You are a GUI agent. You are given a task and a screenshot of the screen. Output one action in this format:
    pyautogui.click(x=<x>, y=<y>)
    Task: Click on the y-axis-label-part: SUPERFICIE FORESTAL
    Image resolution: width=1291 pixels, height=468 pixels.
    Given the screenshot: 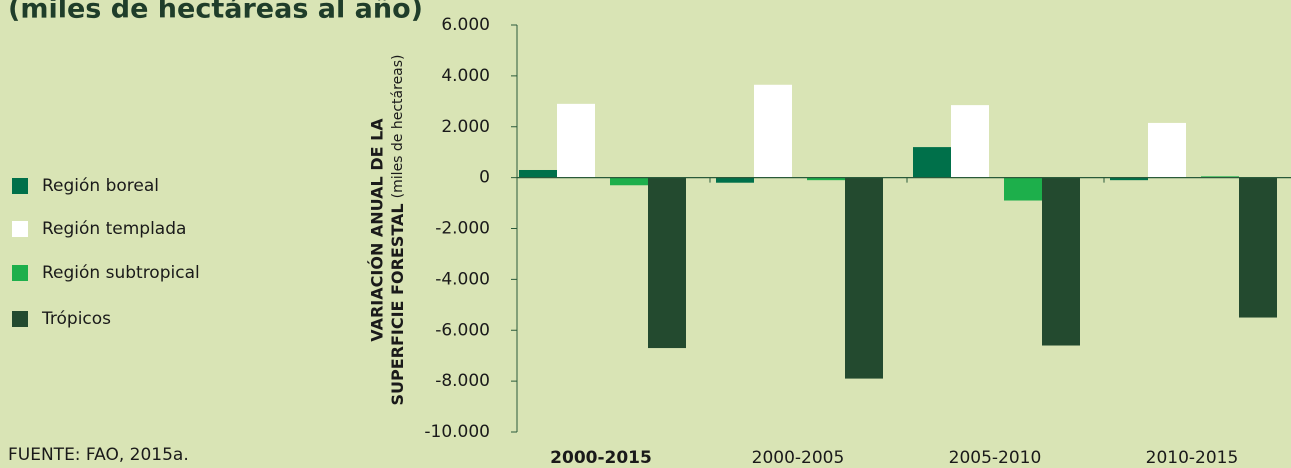 What is the action you would take?
    pyautogui.click(x=397, y=304)
    